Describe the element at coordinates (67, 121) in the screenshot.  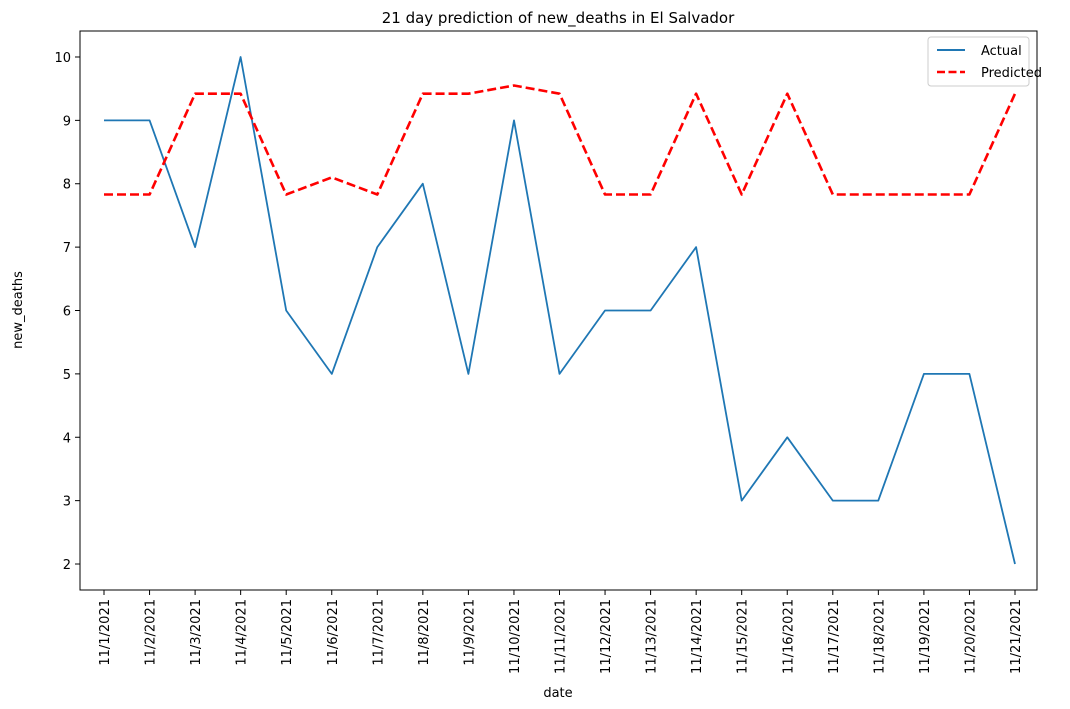
I see `y-tick-label: 9` at that location.